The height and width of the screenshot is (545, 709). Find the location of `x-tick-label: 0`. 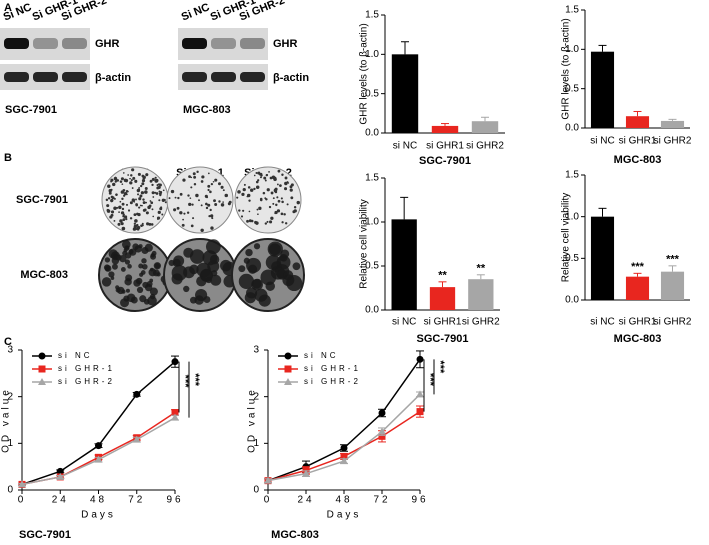

x-tick-label: 0 is located at coordinates (268, 500).